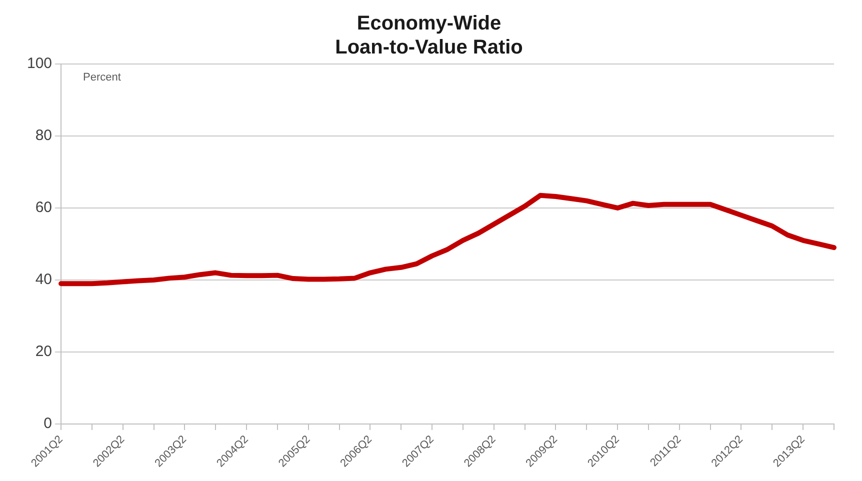 The height and width of the screenshot is (481, 862). What do you see at coordinates (429, 35) in the screenshot?
I see `chart-title: Economy-Wide Loan-to-Value Ratio` at bounding box center [429, 35].